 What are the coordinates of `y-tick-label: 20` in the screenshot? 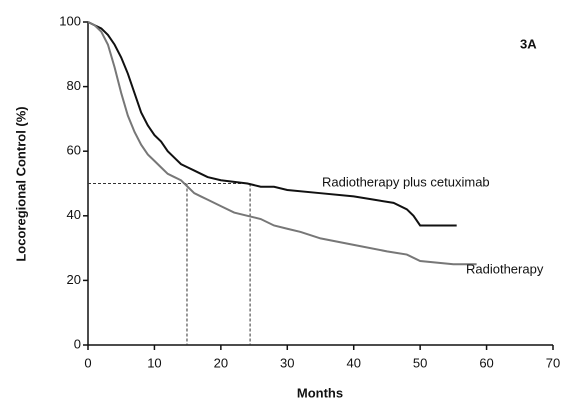 It's located at (74, 279).